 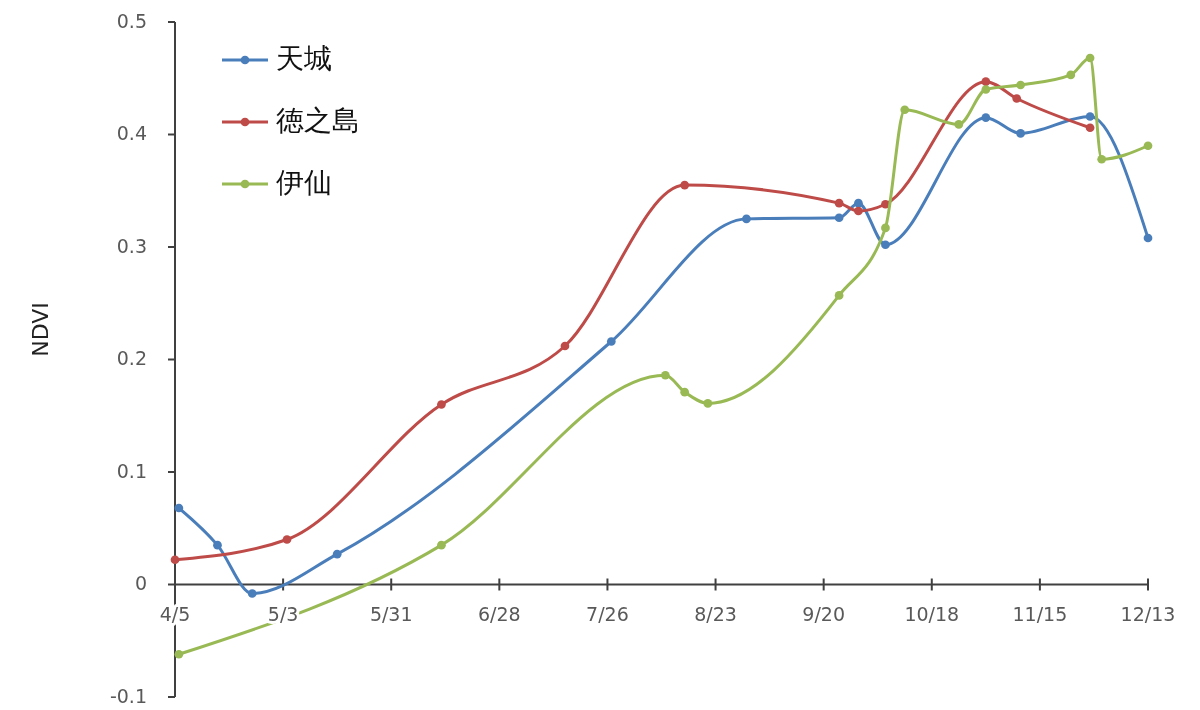 What do you see at coordinates (391, 613) in the screenshot?
I see `x-tick-label: 5/31` at bounding box center [391, 613].